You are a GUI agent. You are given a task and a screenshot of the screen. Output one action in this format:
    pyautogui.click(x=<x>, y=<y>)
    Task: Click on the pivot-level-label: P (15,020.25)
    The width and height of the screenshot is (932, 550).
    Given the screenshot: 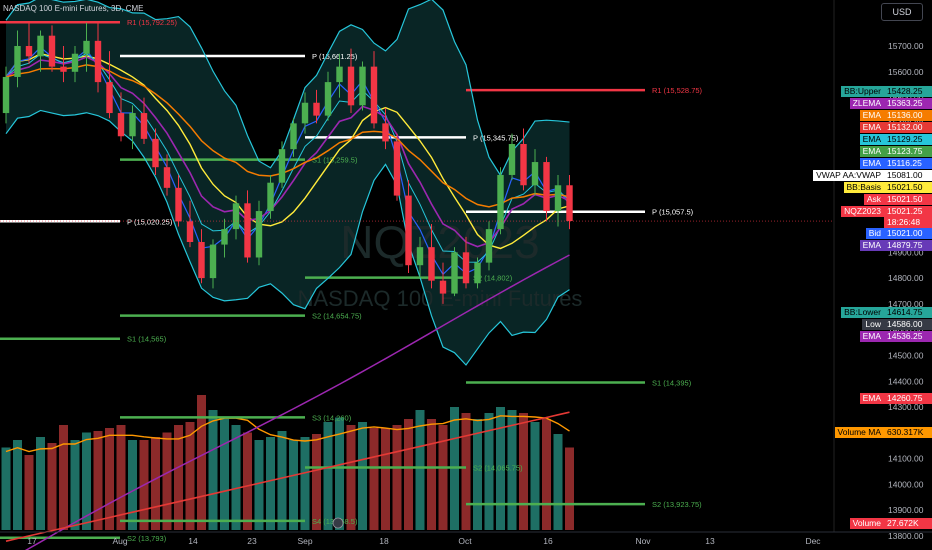 What is the action you would take?
    pyautogui.click(x=150, y=221)
    